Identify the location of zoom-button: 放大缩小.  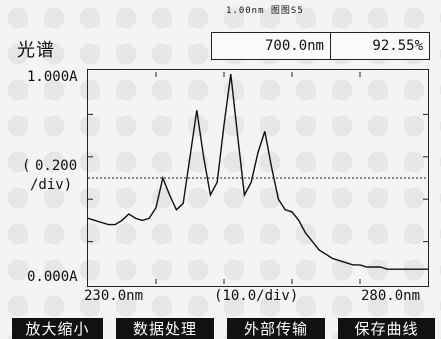
(57, 328).